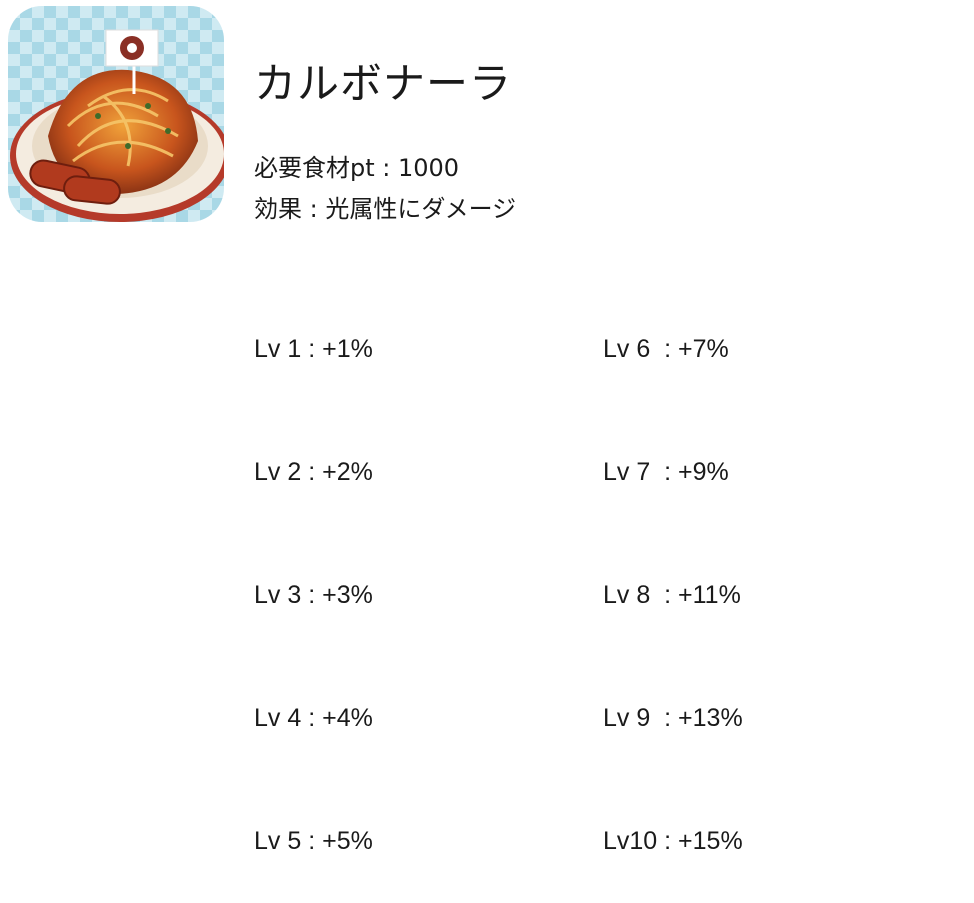  Describe the element at coordinates (672, 595) in the screenshot. I see `level-row: Lv 8 : +11%` at that location.